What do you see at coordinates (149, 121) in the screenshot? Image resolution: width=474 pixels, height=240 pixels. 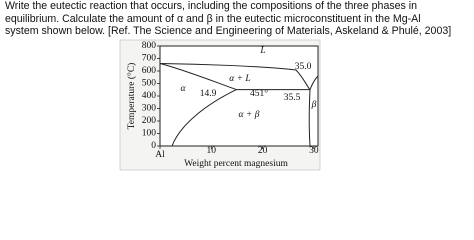 I see `y-tick-label: 200` at bounding box center [149, 121].